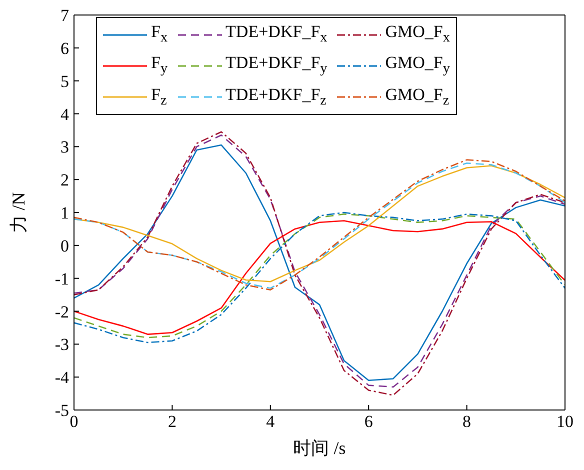  I want to click on legend-label: F$_{z}$, so click(159, 97).